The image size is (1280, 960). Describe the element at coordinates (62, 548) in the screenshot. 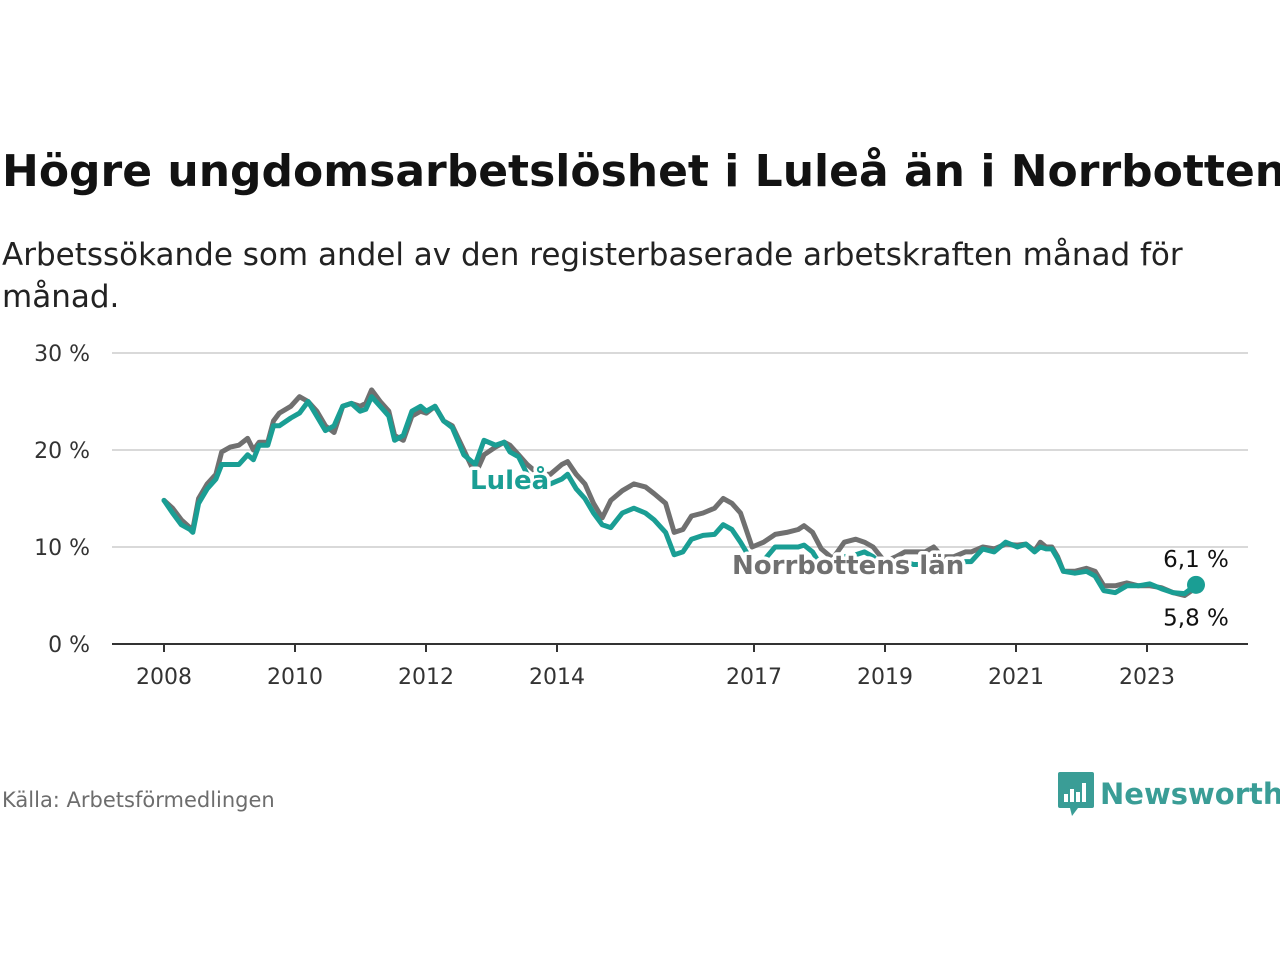

I see `y-tick-label: 10 %` at that location.